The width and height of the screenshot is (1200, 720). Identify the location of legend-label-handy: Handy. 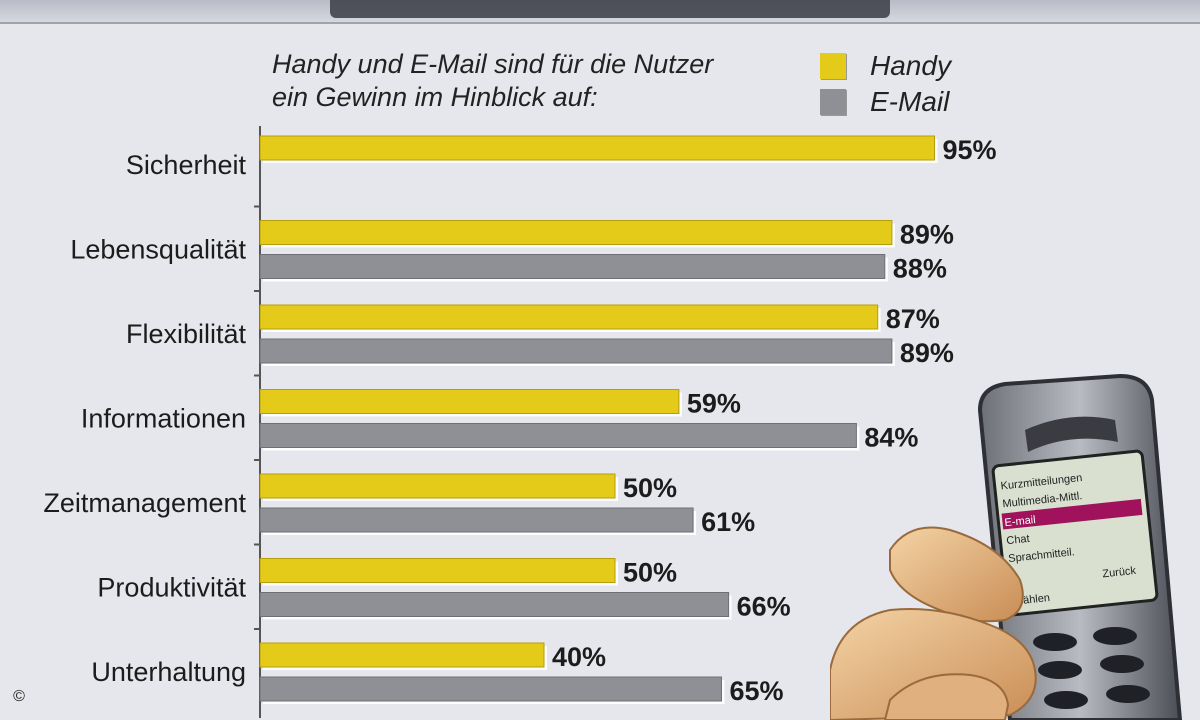
(910, 65).